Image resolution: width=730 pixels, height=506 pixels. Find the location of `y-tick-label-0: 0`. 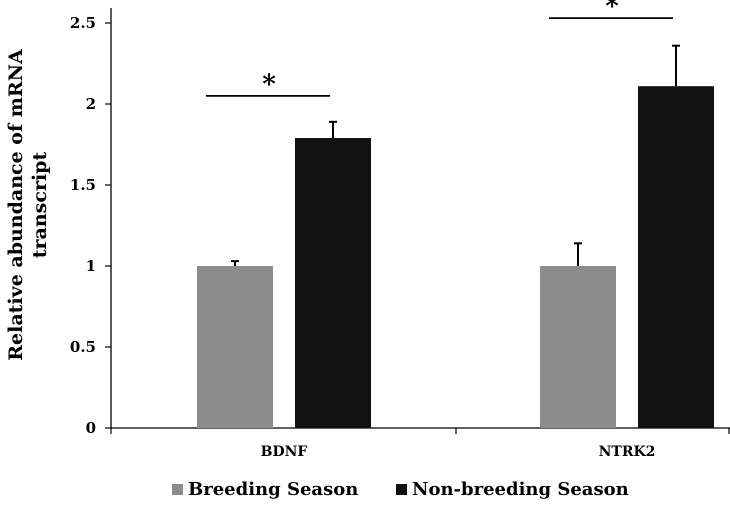

y-tick-label-0: 0 is located at coordinates (91, 428).